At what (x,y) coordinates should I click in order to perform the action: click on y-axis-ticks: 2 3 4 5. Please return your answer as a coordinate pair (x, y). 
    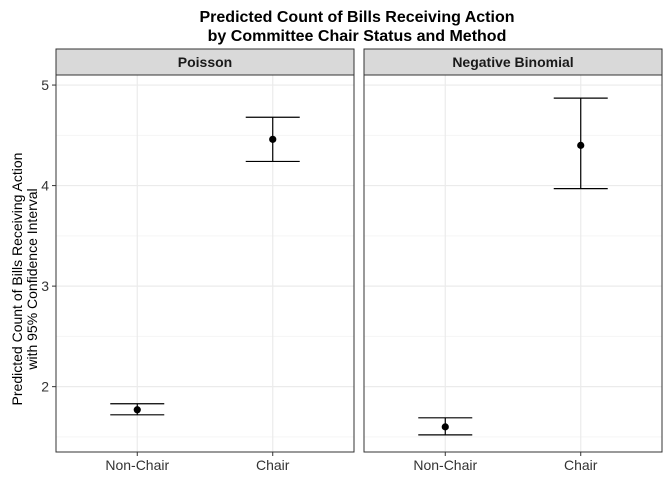
    Looking at the image, I should click on (48, 236).